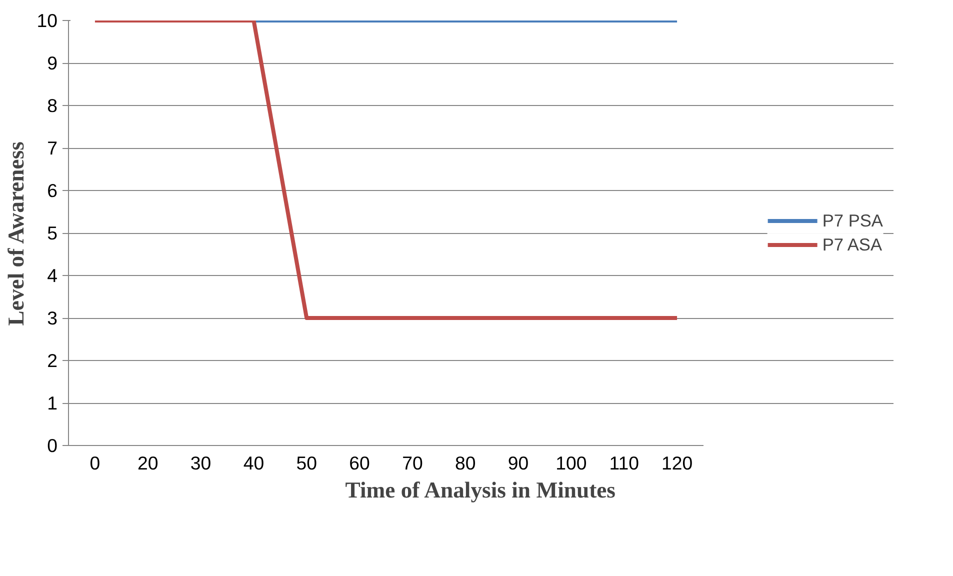  Describe the element at coordinates (465, 463) in the screenshot. I see `x-tick-label: 80` at that location.